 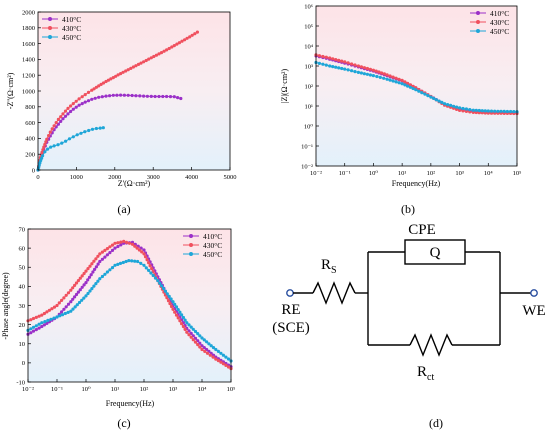 What do you see at coordinates (28, 60) in the screenshot?
I see `y-tick-label: 1400` at bounding box center [28, 60].